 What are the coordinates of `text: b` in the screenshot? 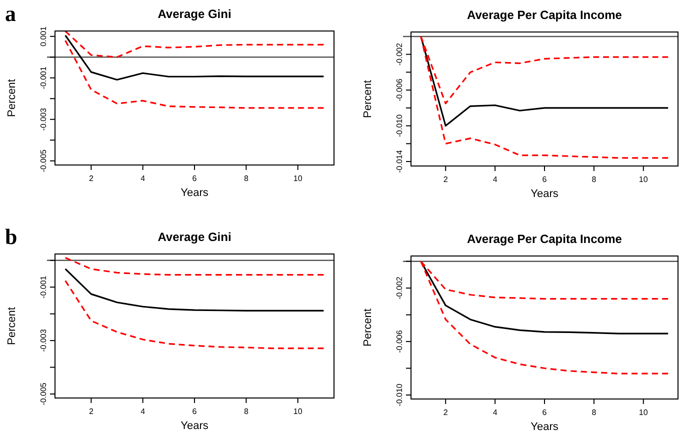 It's located at (11, 236).